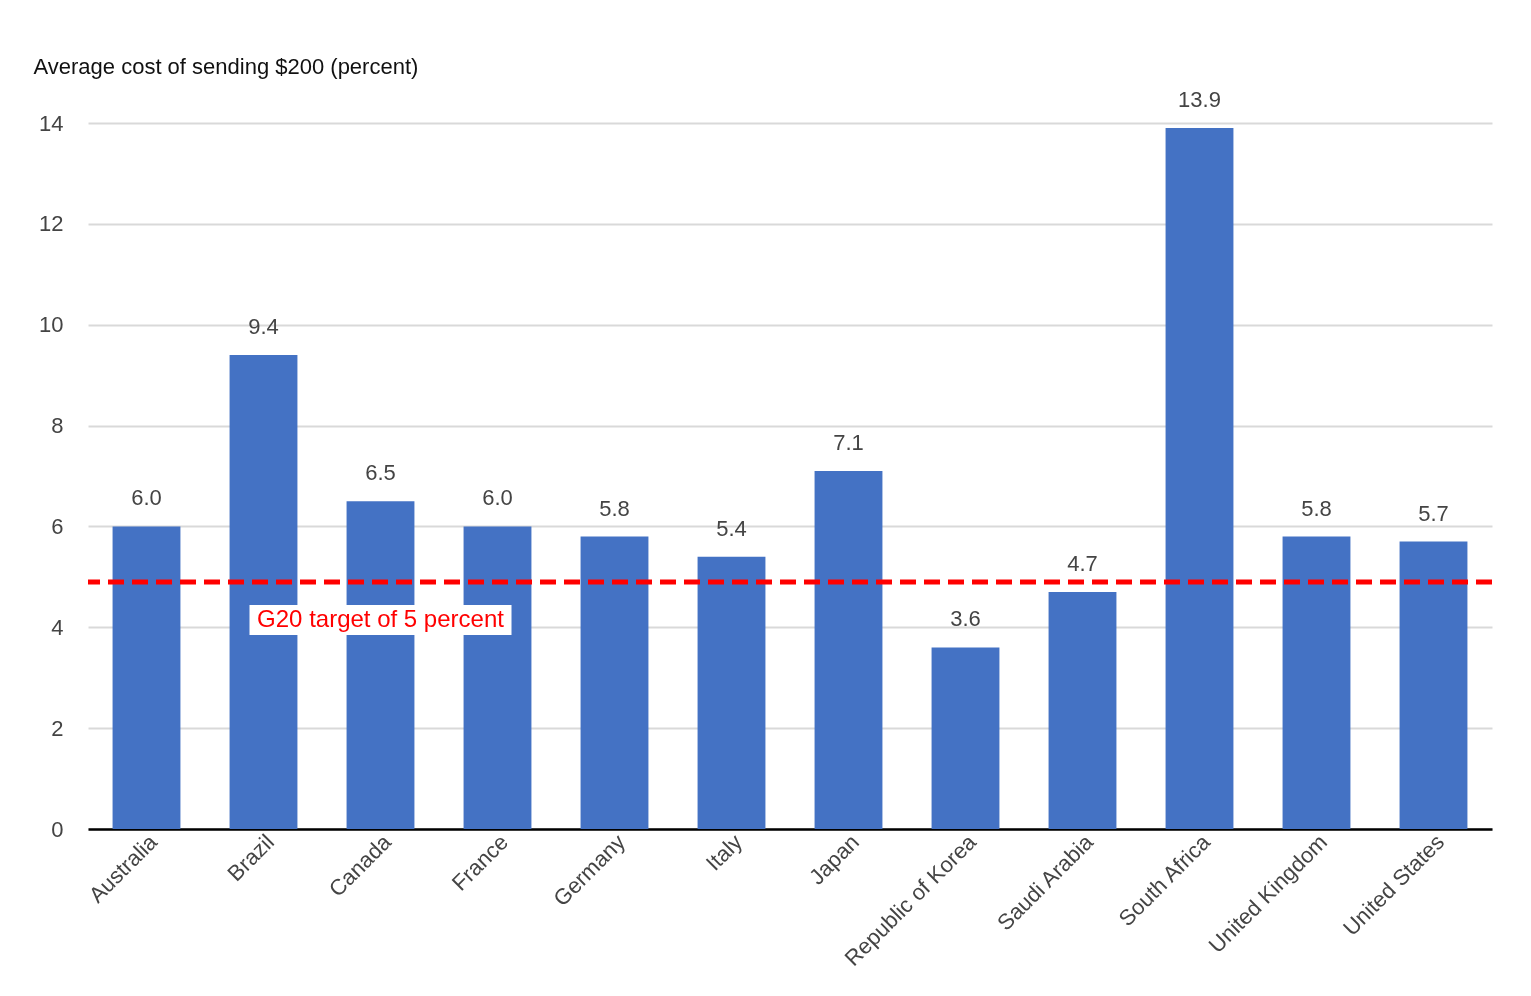 Image resolution: width=1531 pixels, height=996 pixels. What do you see at coordinates (1082, 563) in the screenshot?
I see `data-label: 4.7` at bounding box center [1082, 563].